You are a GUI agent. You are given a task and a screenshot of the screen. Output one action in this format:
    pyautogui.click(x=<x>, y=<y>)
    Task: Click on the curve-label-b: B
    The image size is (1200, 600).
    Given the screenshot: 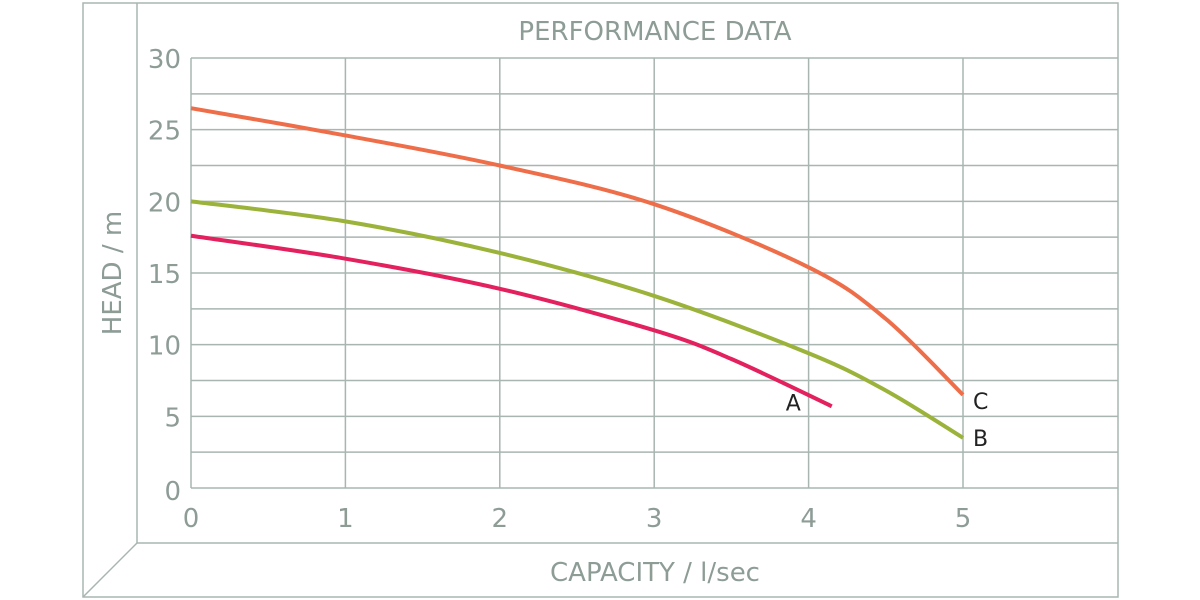 What is the action you would take?
    pyautogui.click(x=980, y=439)
    